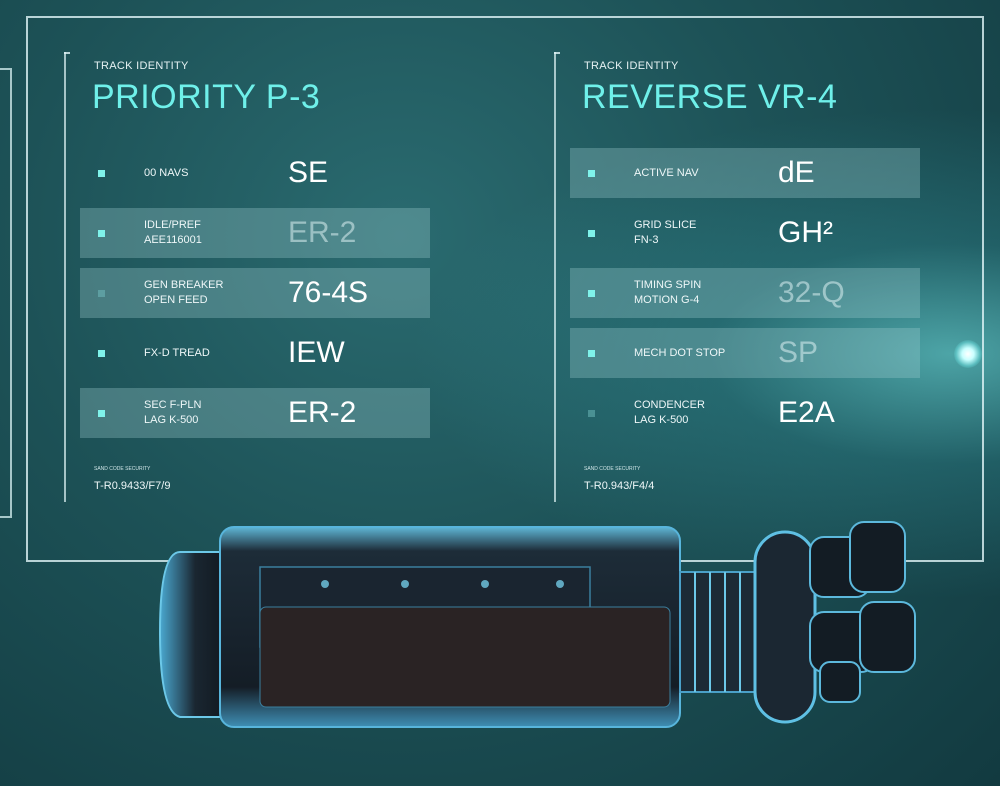  I want to click on row-label-line: IDLE/PREF, so click(172, 225).